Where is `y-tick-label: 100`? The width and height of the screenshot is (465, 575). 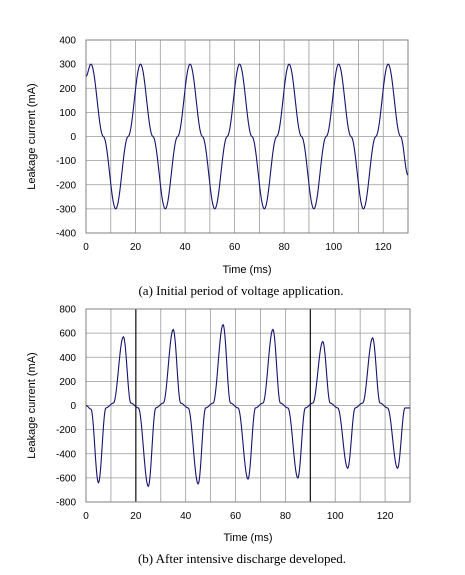
y-tick-label: 100 is located at coordinates (67, 113).